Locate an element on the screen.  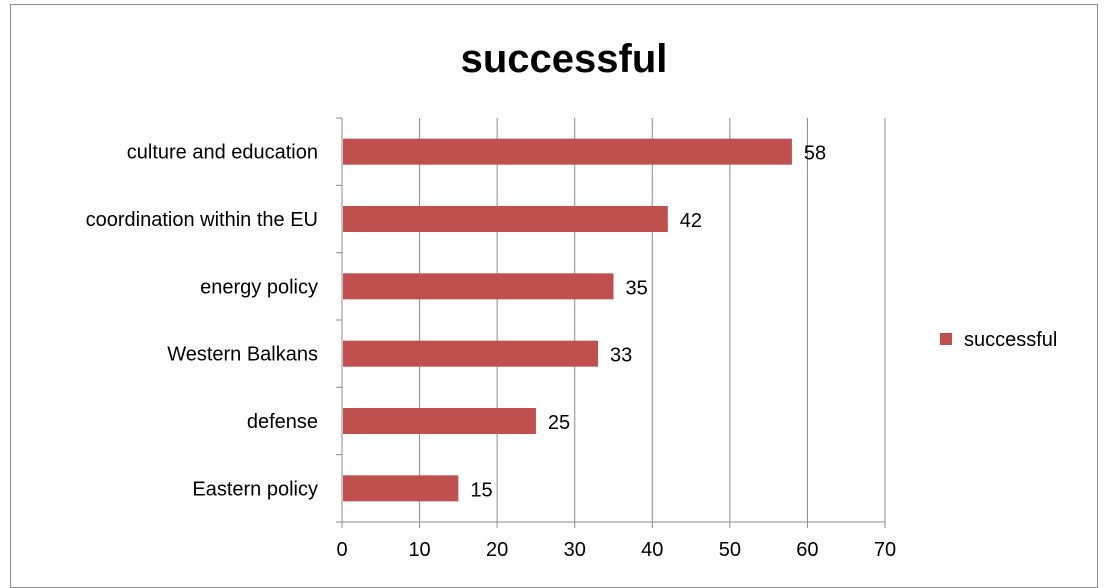
legend: successful is located at coordinates (998, 340).